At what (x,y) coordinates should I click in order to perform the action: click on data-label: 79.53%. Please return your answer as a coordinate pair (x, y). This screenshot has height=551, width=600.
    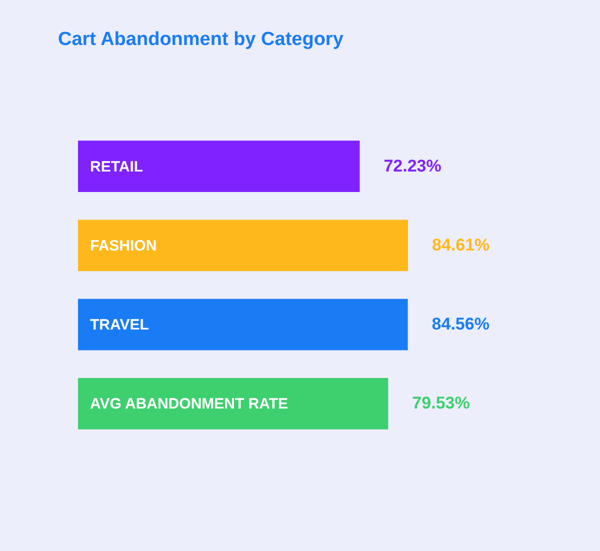
    Looking at the image, I should click on (441, 403).